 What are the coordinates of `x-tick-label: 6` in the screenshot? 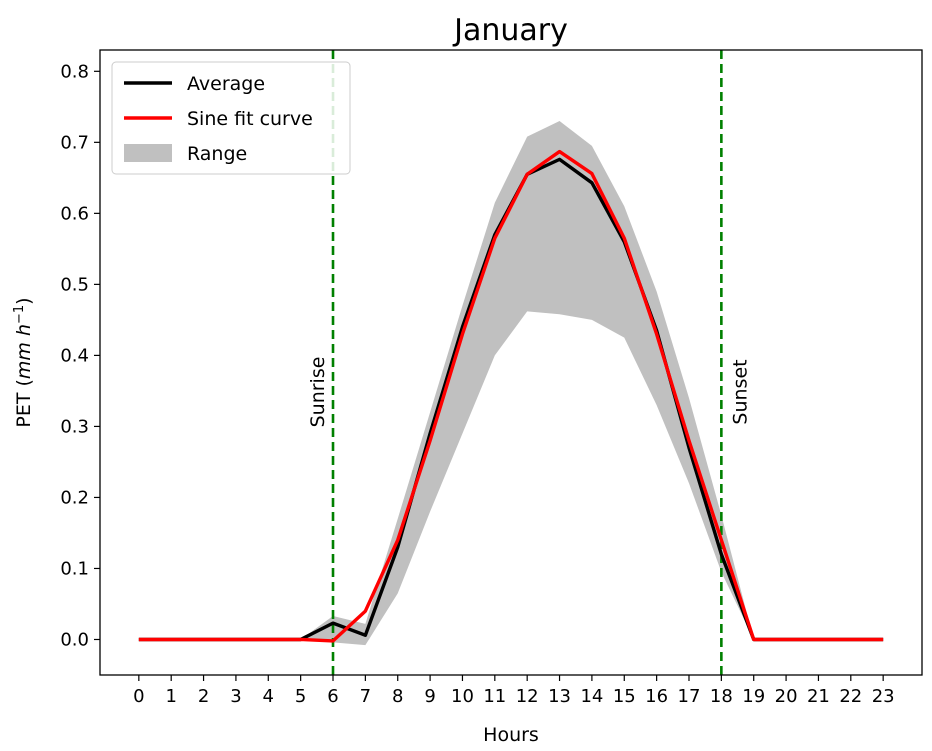 It's located at (332, 696).